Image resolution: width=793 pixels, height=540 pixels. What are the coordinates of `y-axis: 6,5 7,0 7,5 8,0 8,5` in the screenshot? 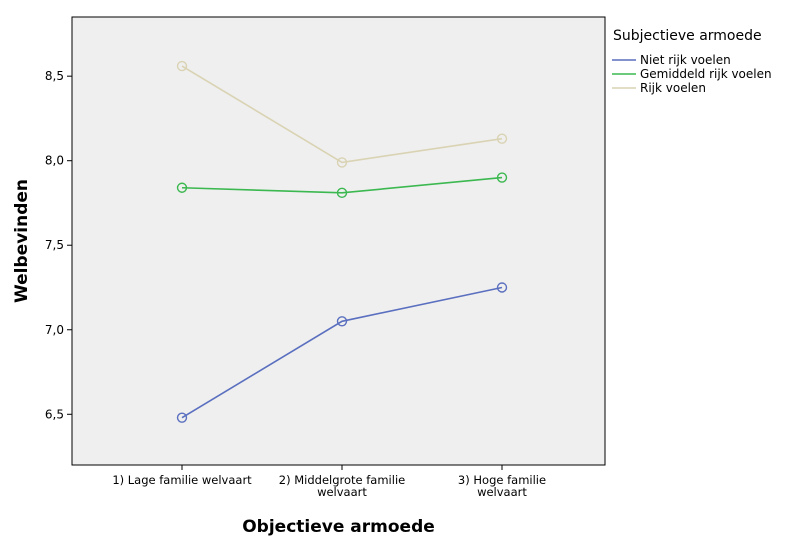 It's located at (58, 245).